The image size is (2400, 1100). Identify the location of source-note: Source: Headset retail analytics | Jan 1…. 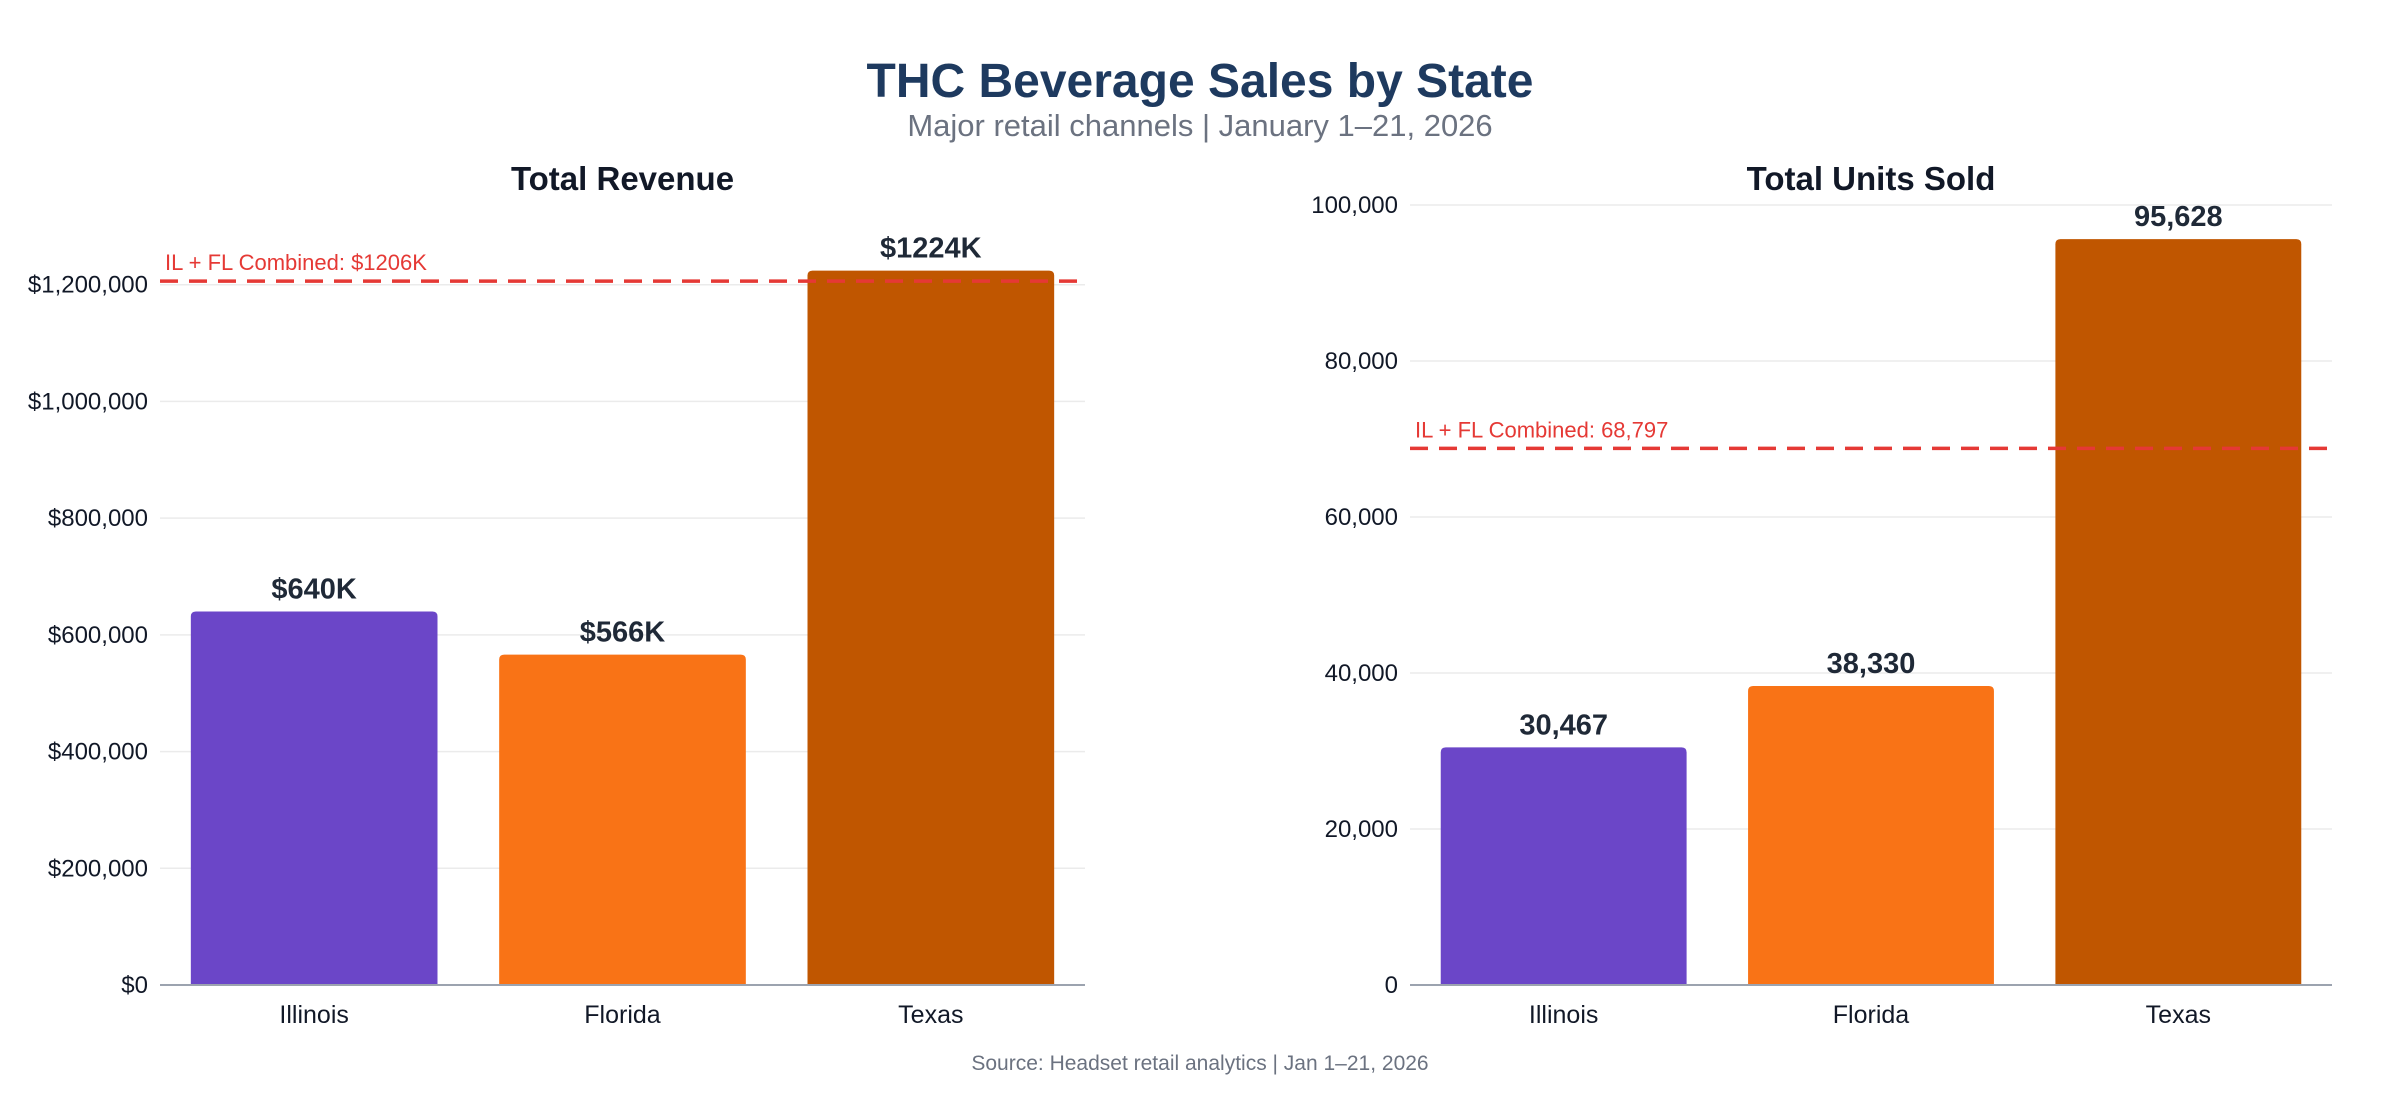
(1200, 1063).